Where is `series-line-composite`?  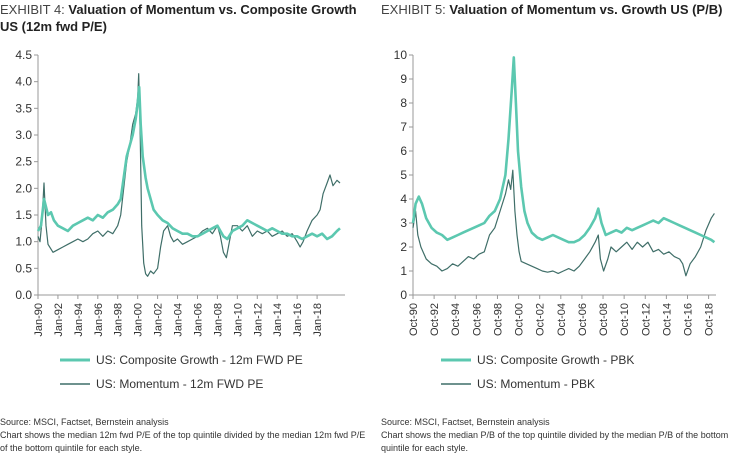 series-line-composite is located at coordinates (188, 163).